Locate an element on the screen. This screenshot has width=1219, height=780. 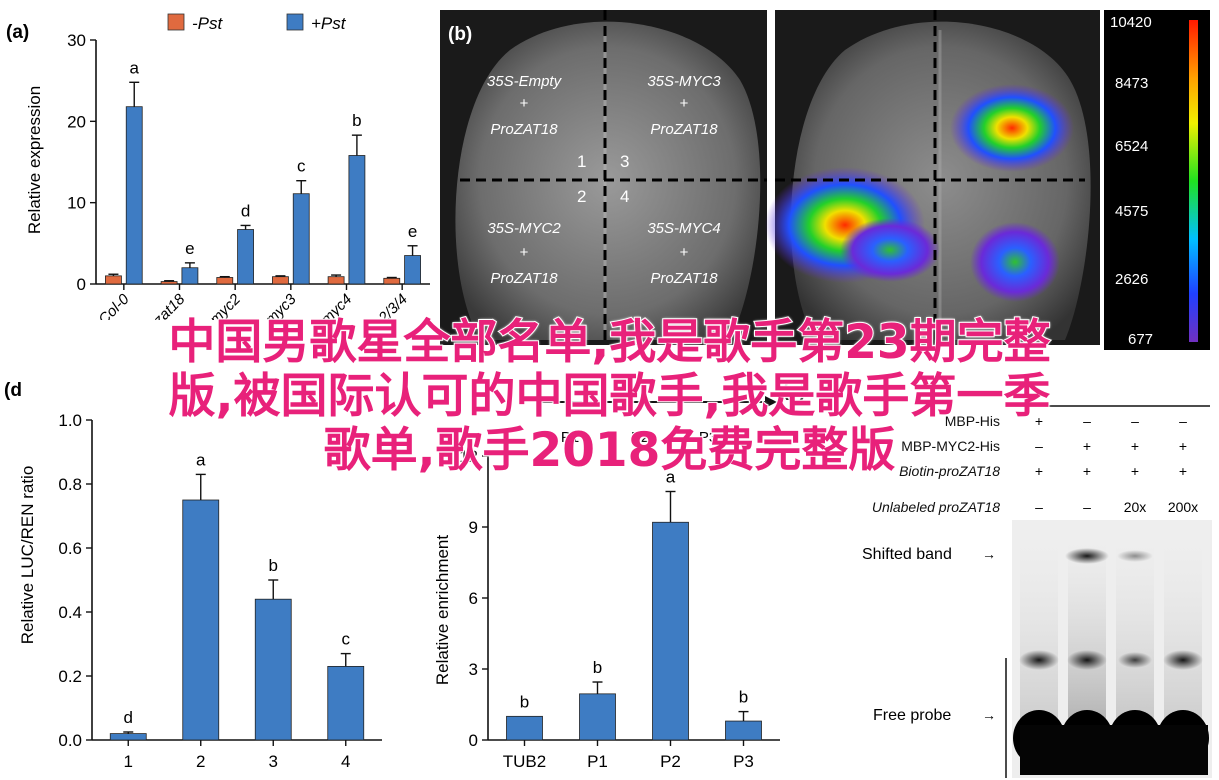
schematic-arrow is located at coordinates (771, 402).